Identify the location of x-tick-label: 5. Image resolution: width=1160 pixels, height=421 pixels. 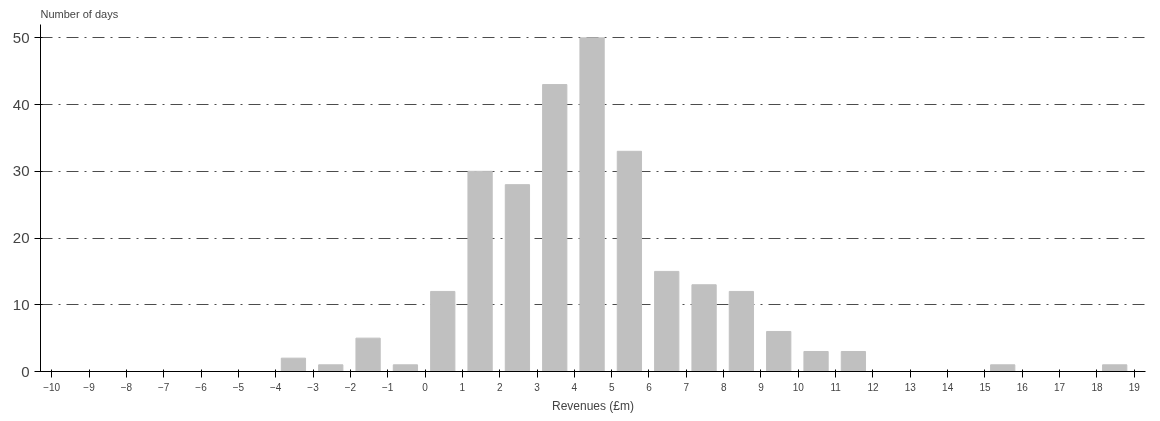
(611, 387).